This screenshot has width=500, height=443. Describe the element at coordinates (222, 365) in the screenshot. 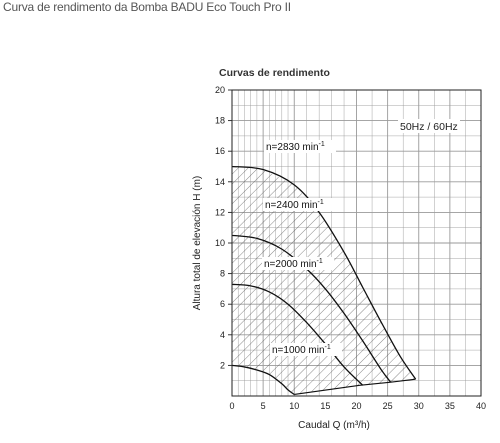

I see `y-tick-label: 2` at that location.